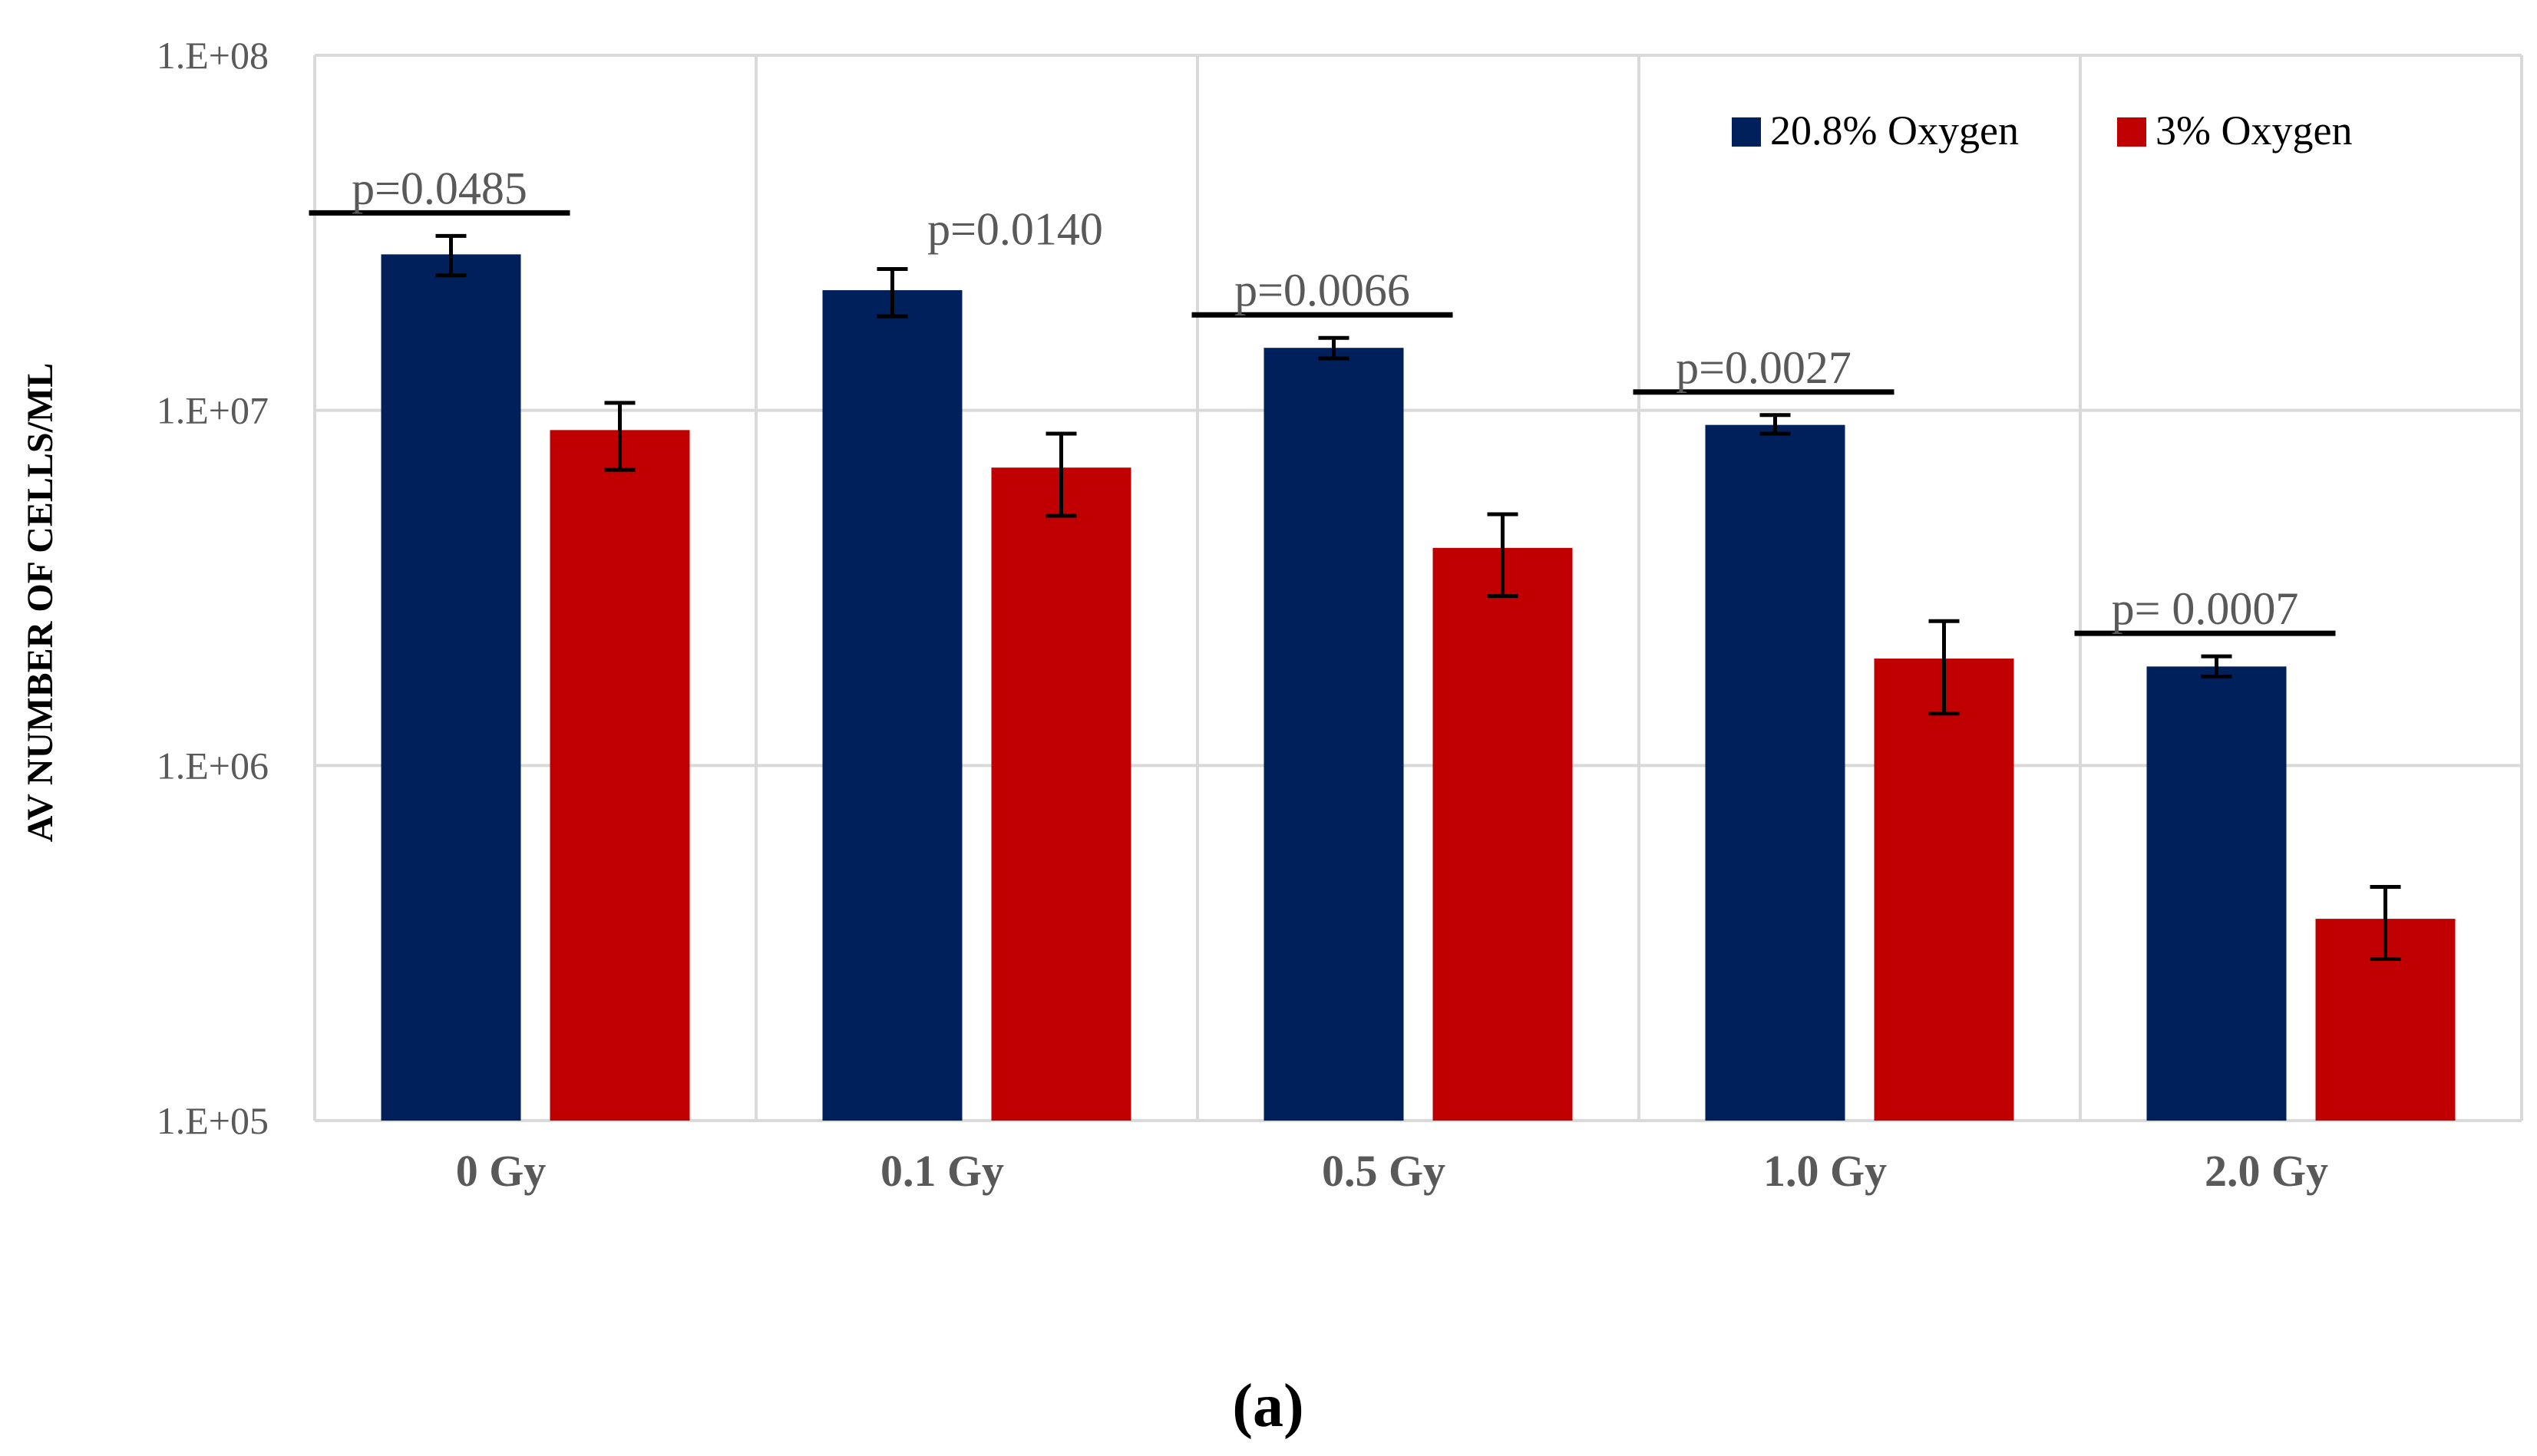 Image resolution: width=2537 pixels, height=1456 pixels. Describe the element at coordinates (1383, 1171) in the screenshot. I see `x-tick-label-2: 0.5 Gy` at that location.